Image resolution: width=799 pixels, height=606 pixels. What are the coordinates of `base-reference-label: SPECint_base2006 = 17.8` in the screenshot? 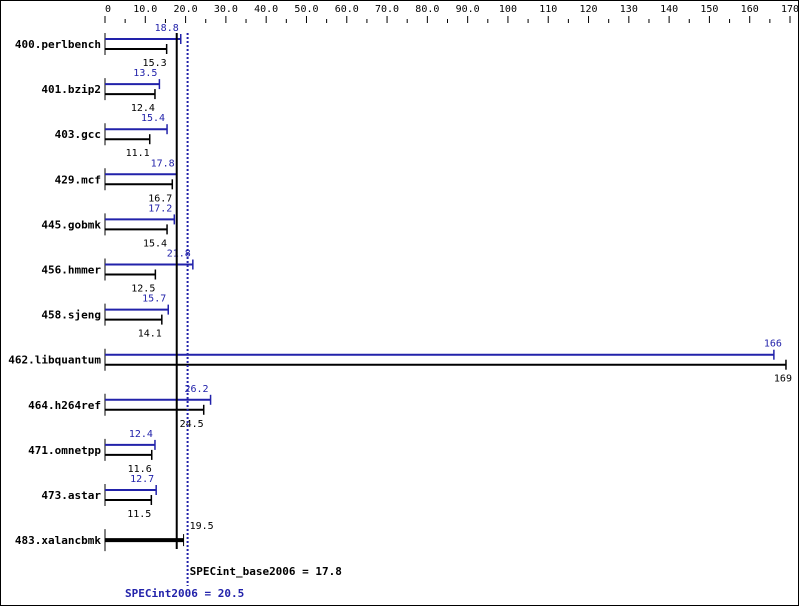 It's located at (266, 571).